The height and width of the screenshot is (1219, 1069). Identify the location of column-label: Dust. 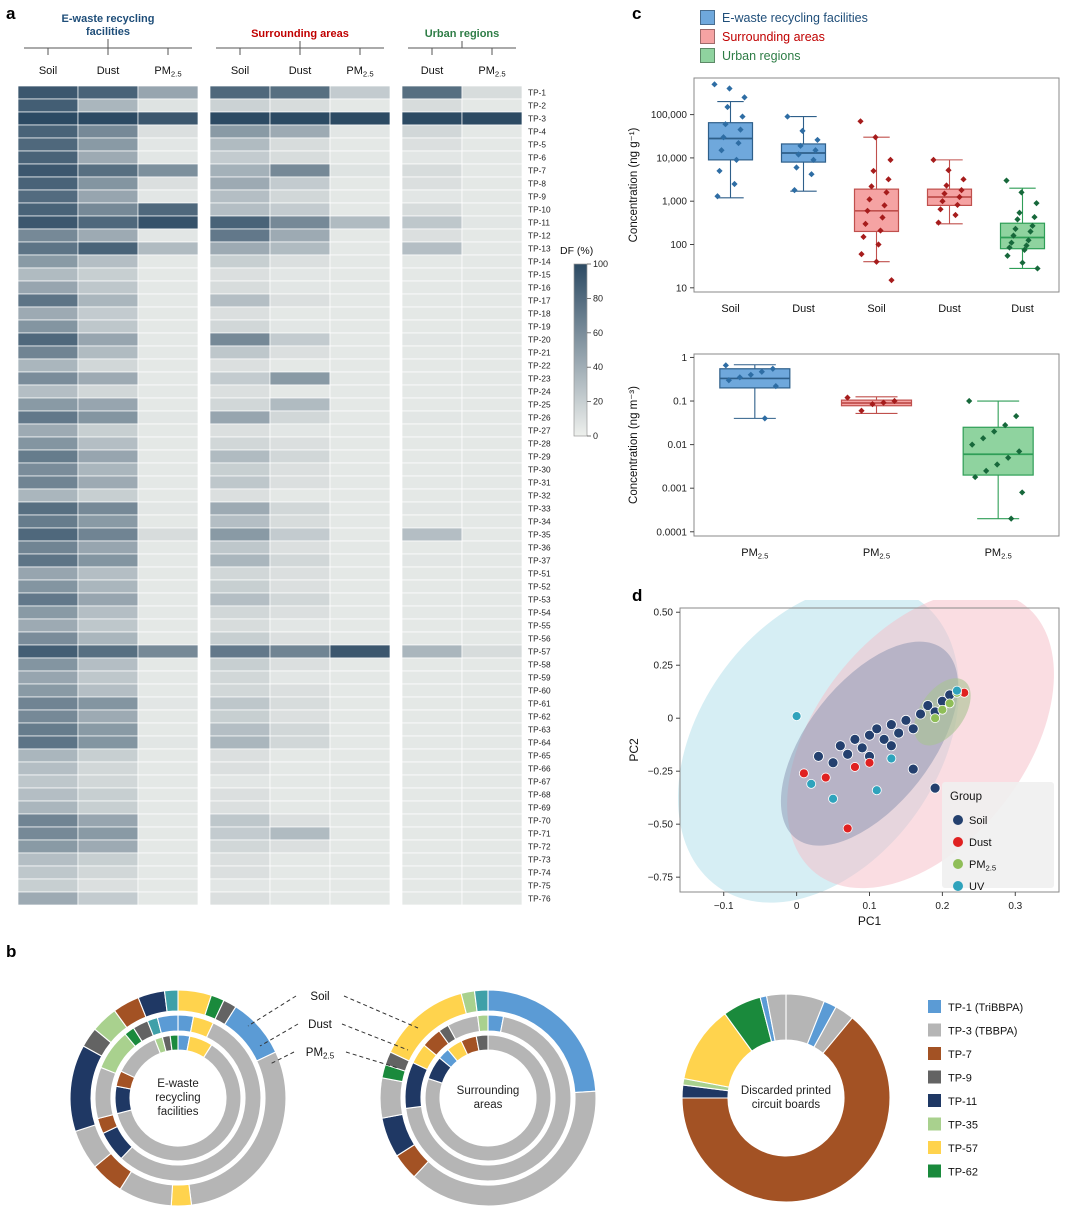
(432, 71).